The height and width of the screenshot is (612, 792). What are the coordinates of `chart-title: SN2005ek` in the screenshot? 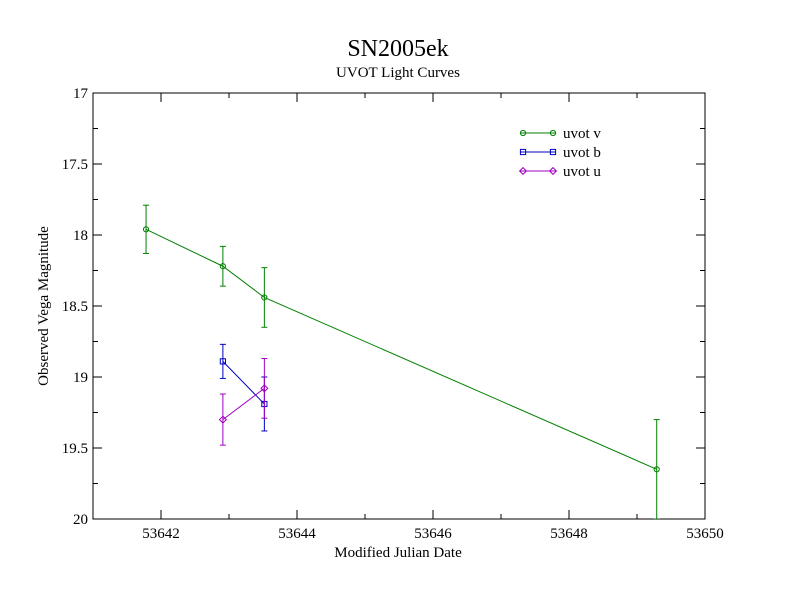 It's located at (397, 49).